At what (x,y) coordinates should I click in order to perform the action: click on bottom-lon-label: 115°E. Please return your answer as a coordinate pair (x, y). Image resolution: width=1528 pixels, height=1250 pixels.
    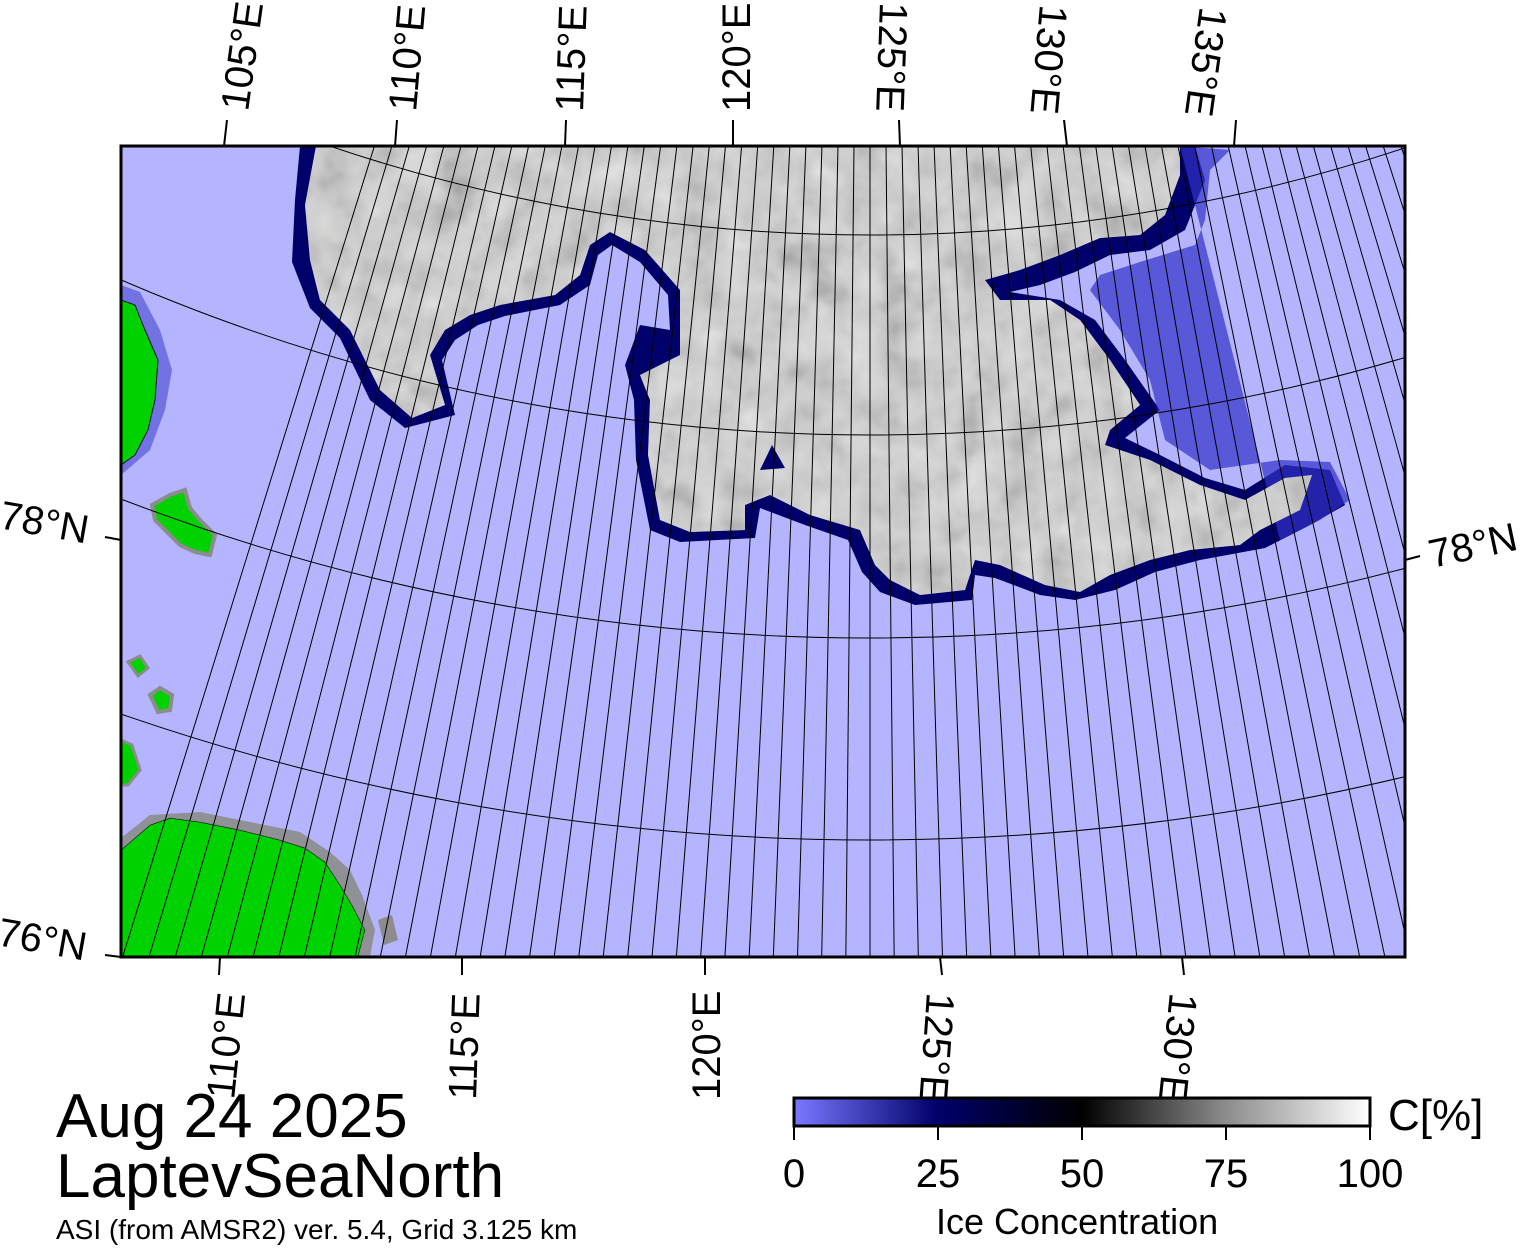
    Looking at the image, I should click on (465, 1046).